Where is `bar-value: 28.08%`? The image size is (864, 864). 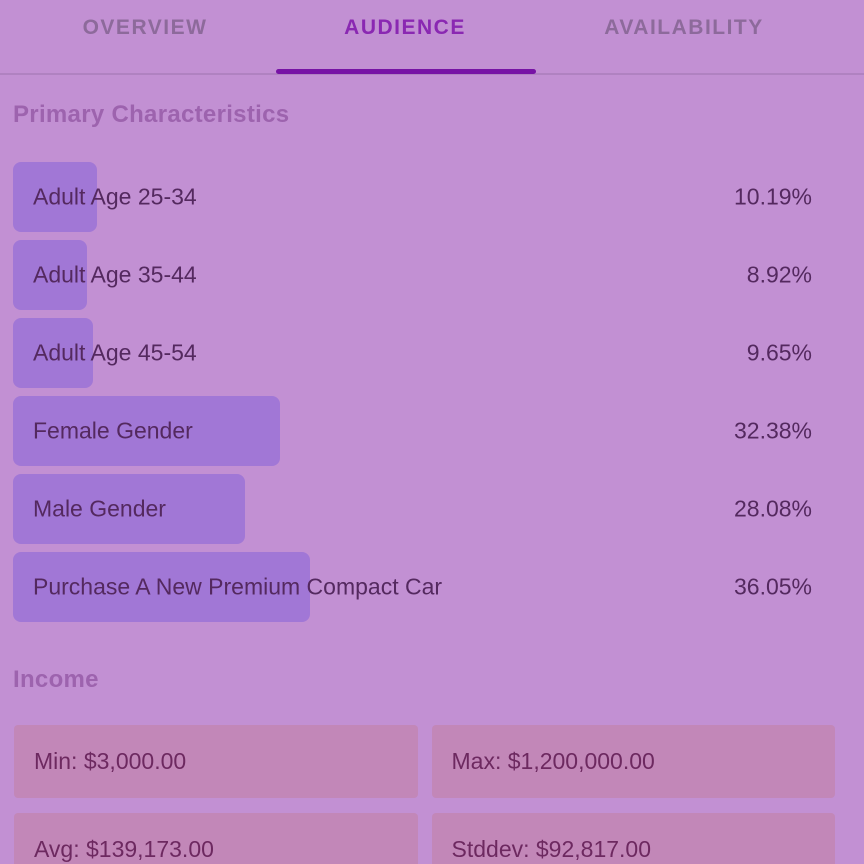 bar-value: 28.08% is located at coordinates (772, 508).